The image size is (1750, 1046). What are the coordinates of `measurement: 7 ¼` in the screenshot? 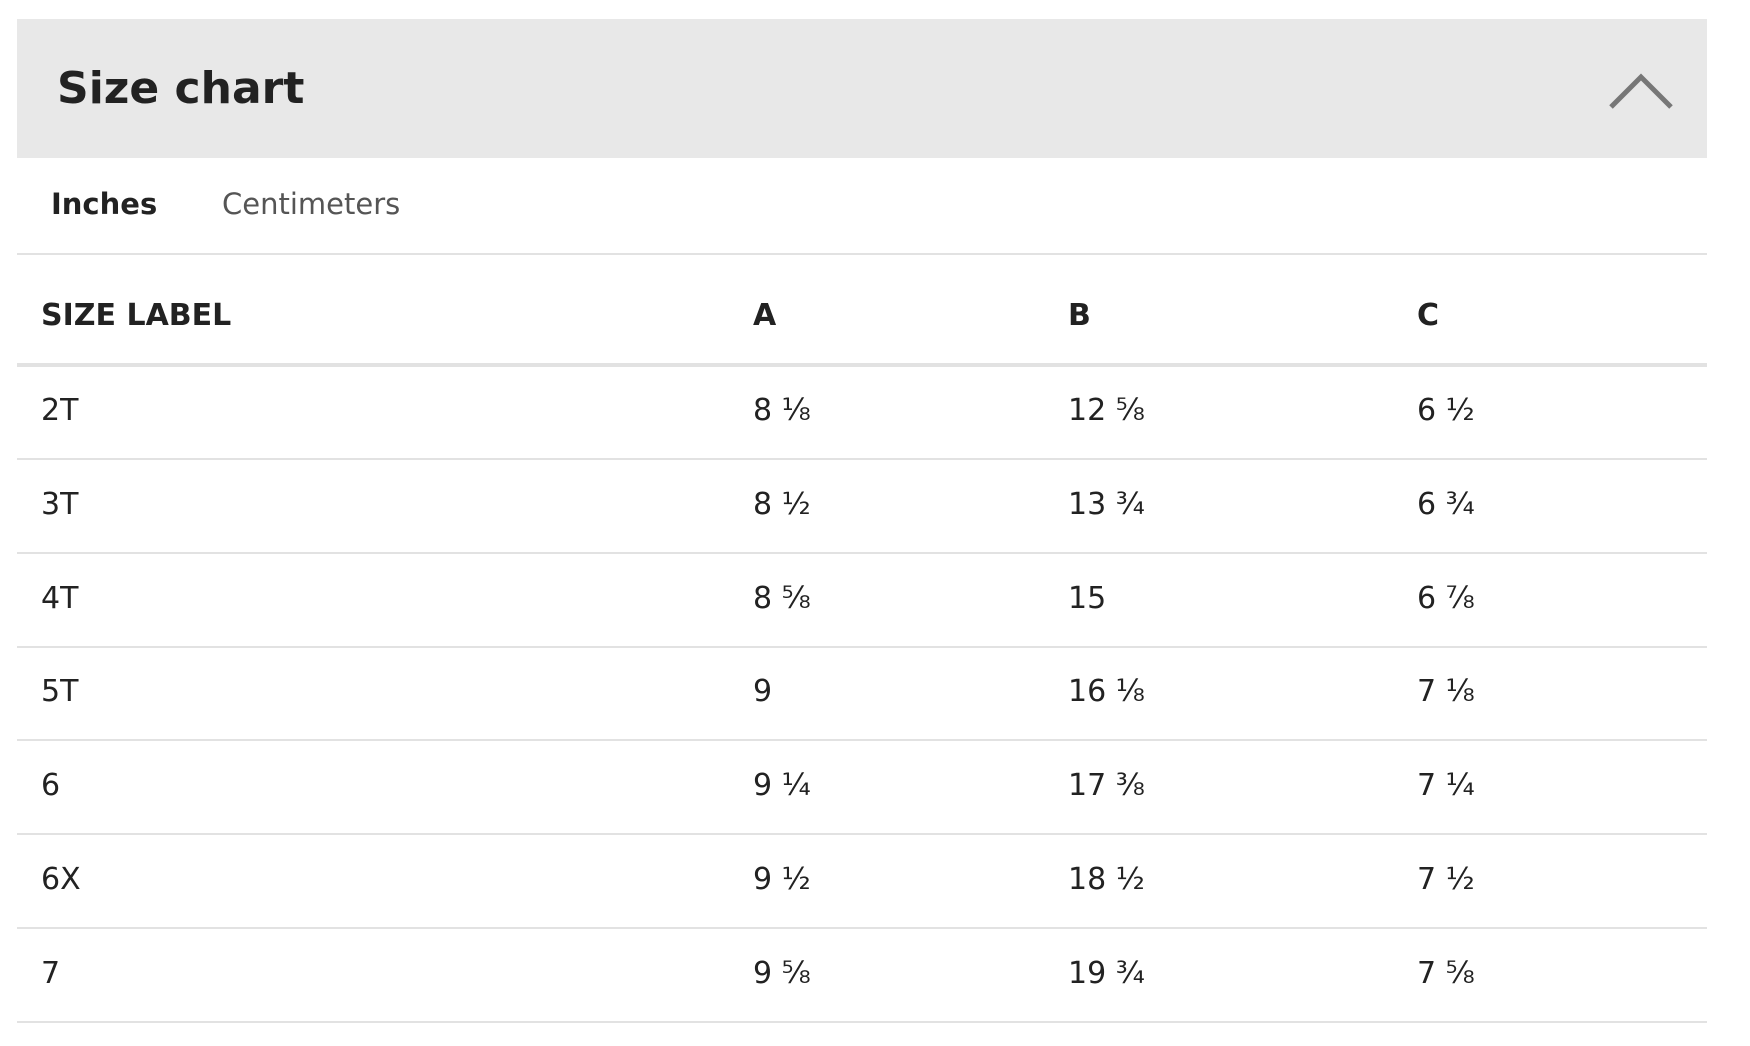 It's located at (1446, 786).